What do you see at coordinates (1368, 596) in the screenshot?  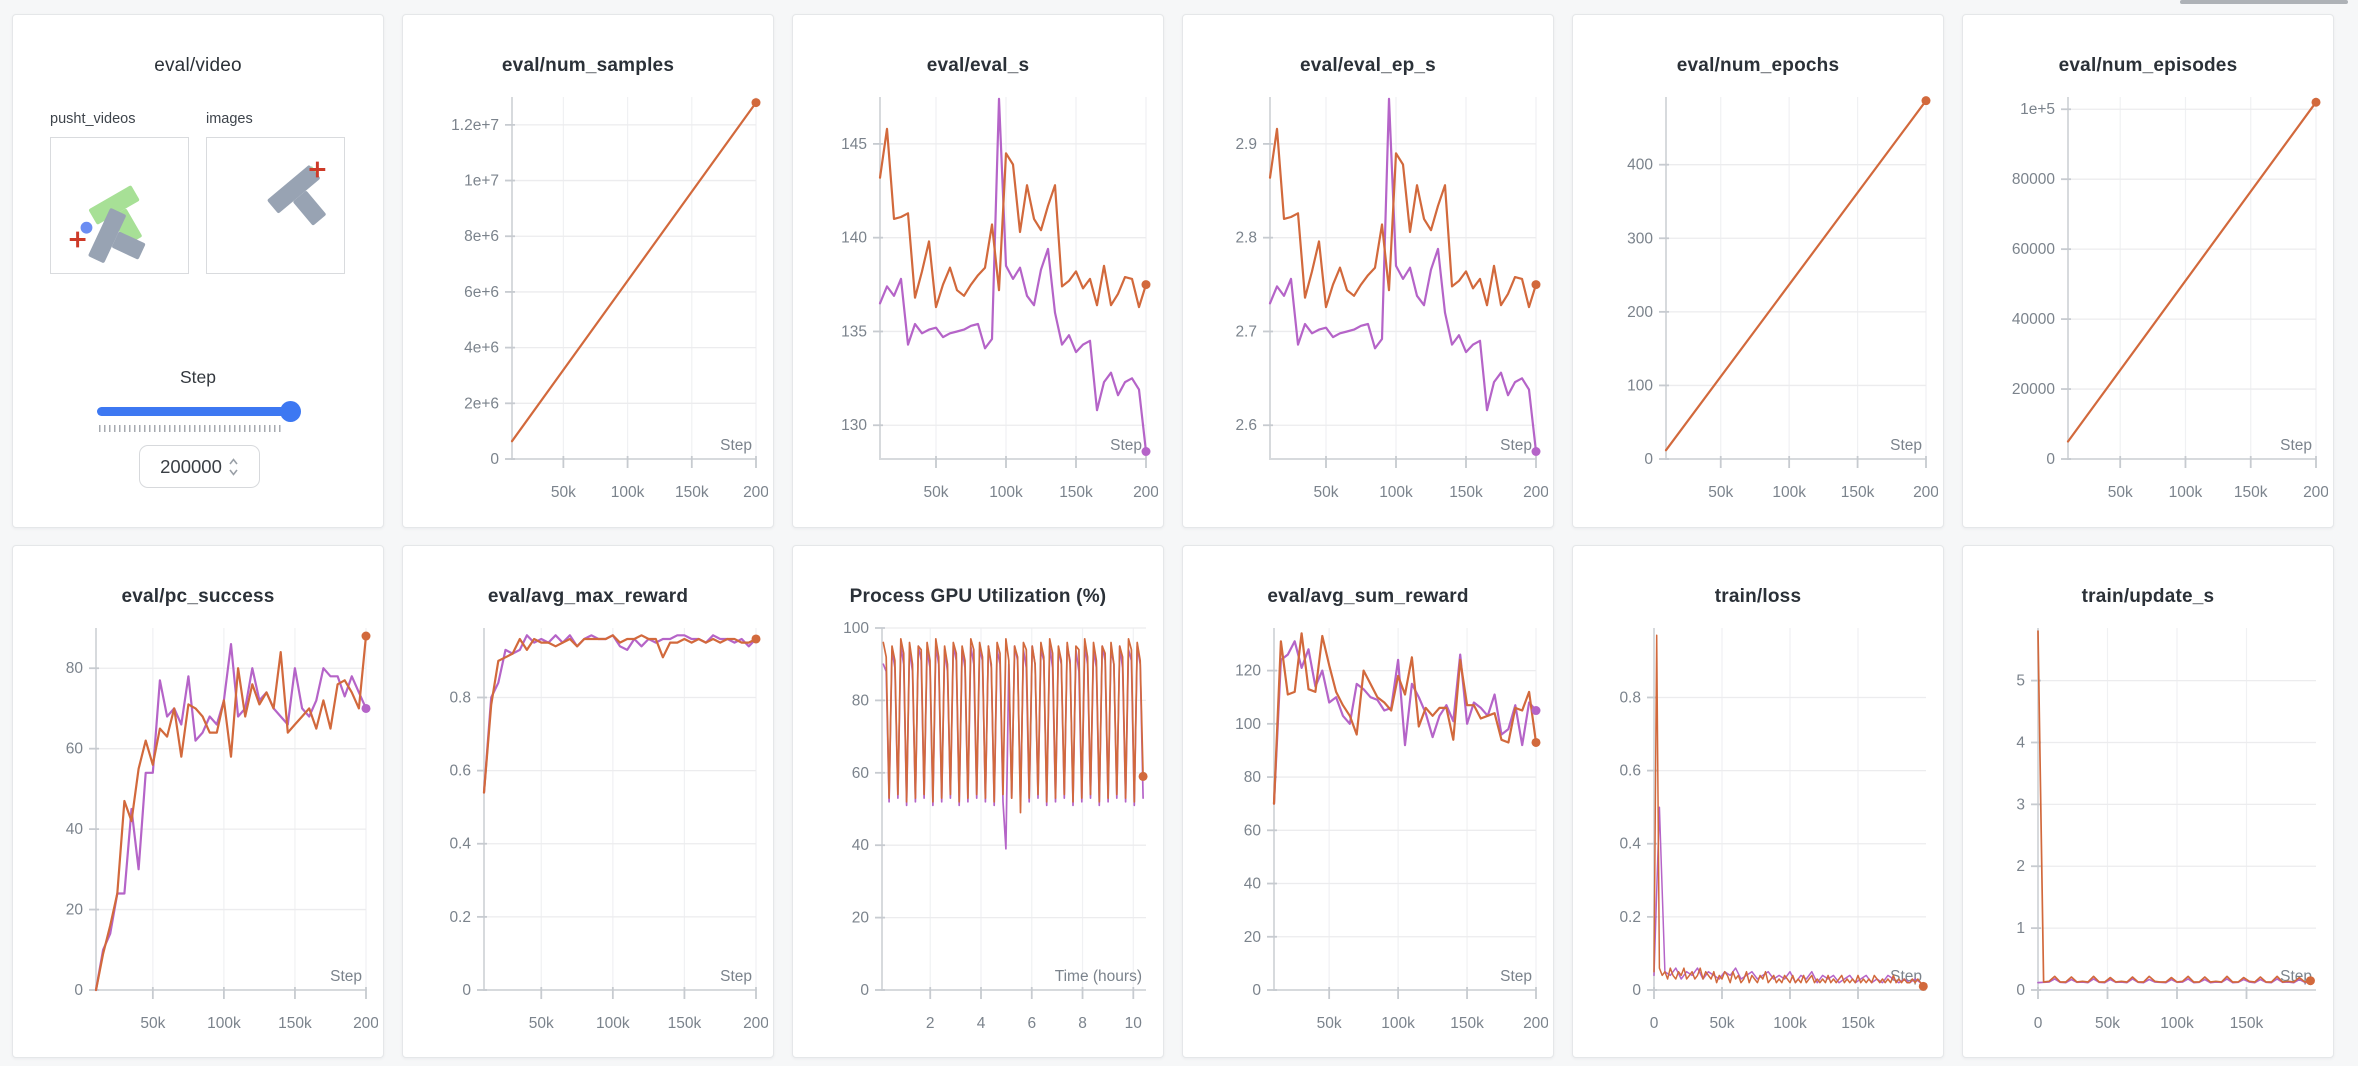 I see `panel-title: eval/avg_sum_reward` at bounding box center [1368, 596].